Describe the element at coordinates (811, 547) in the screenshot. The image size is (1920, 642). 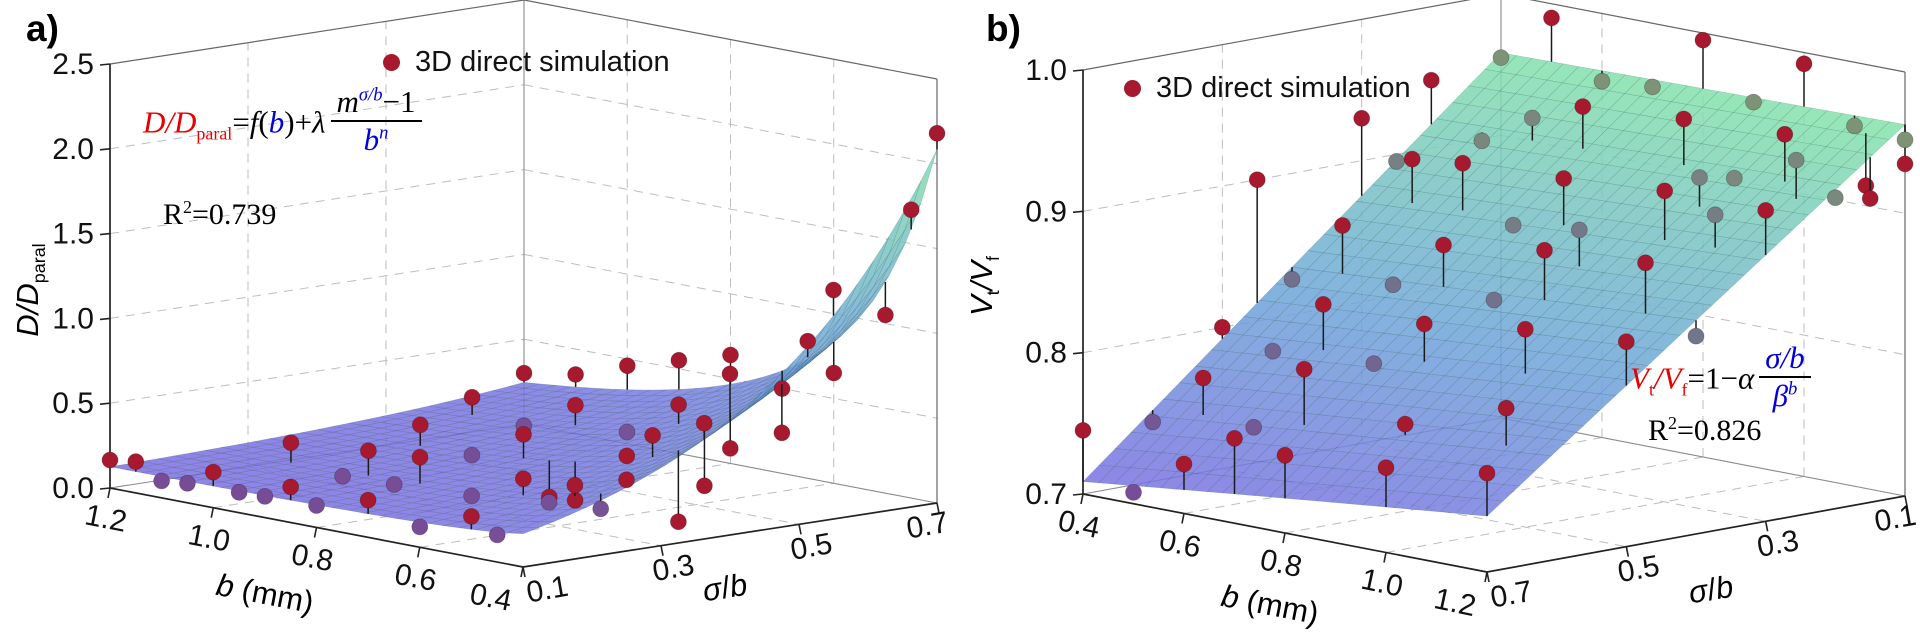
I see `y-tick-label: 0.5` at that location.